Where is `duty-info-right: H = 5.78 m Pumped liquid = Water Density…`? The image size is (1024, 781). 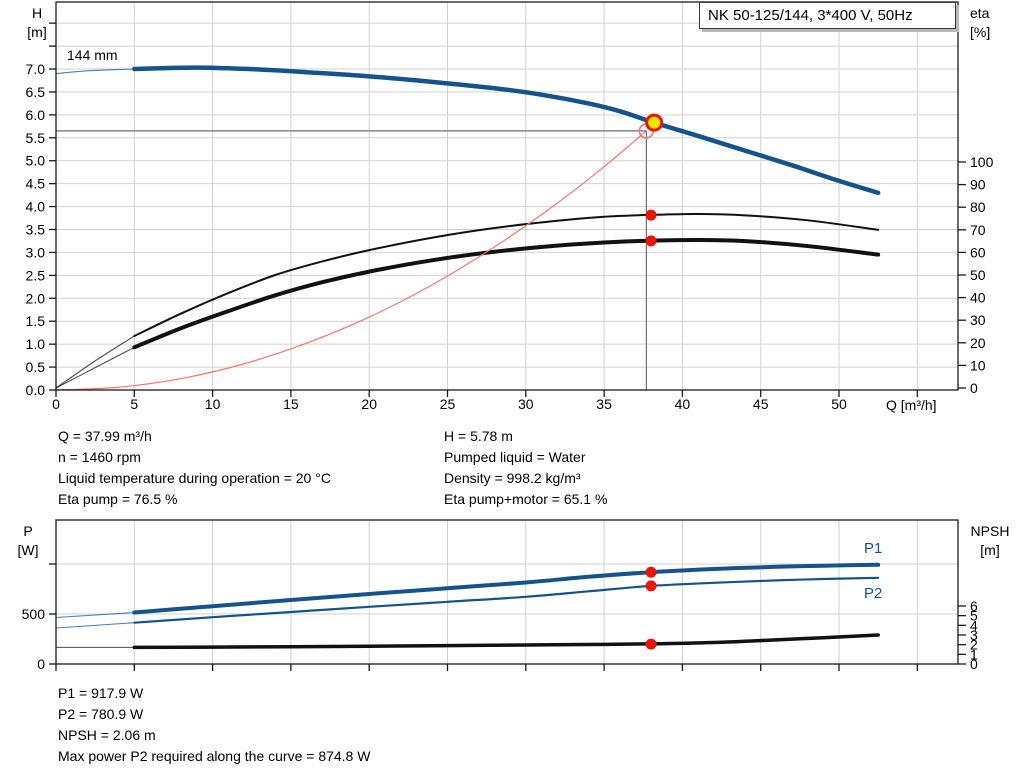
duty-info-right: H = 5.78 m Pumped liquid = Water Density… is located at coordinates (525, 468).